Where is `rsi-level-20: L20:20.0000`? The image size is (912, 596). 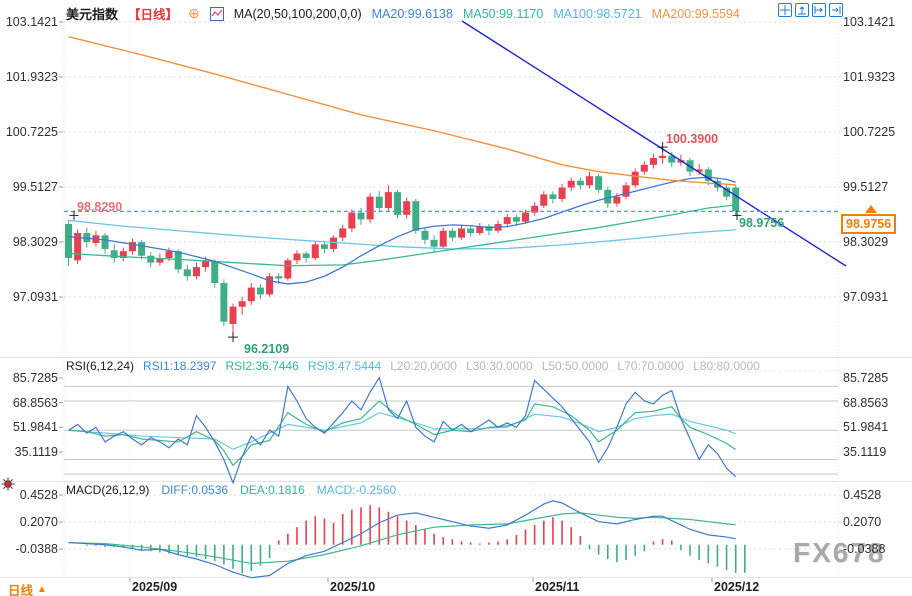
rsi-level-20: L20:20.0000 is located at coordinates (423, 366).